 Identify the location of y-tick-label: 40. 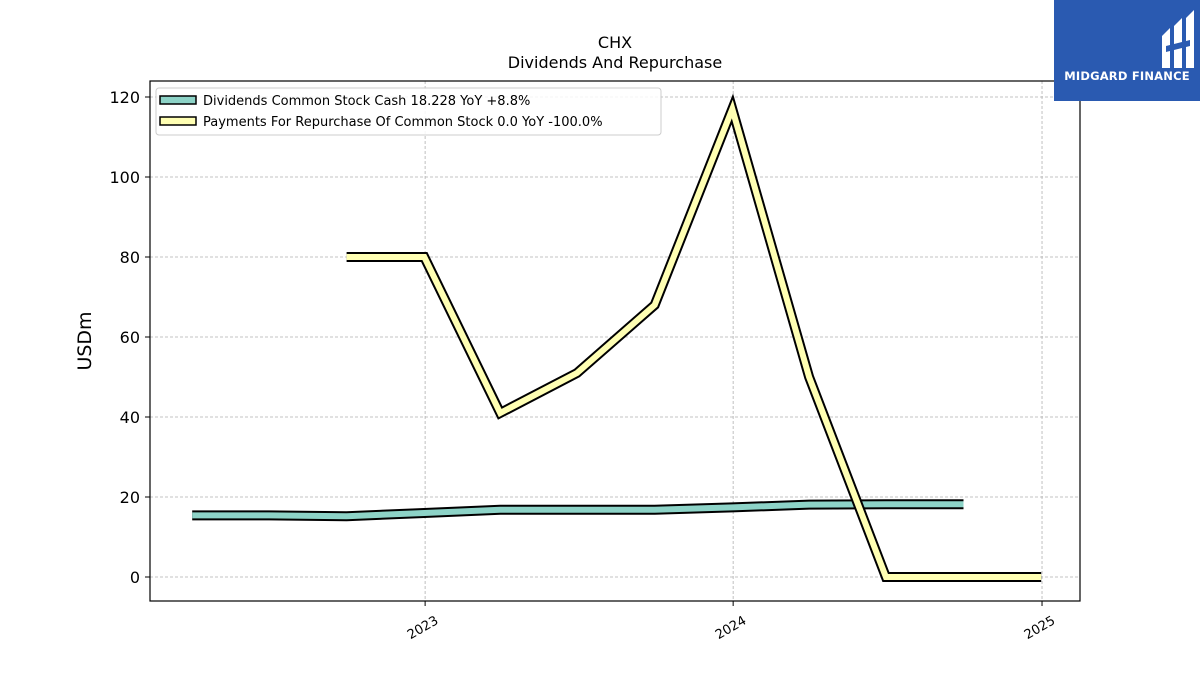
(130, 417).